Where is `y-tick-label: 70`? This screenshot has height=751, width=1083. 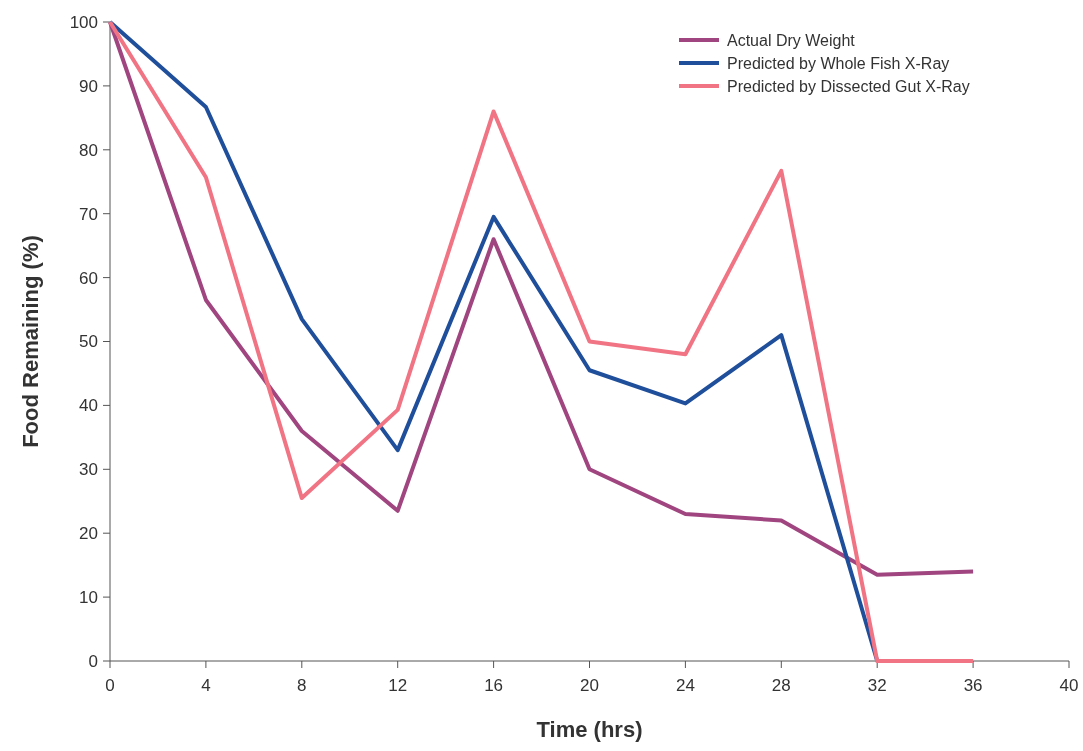 y-tick-label: 70 is located at coordinates (88, 214).